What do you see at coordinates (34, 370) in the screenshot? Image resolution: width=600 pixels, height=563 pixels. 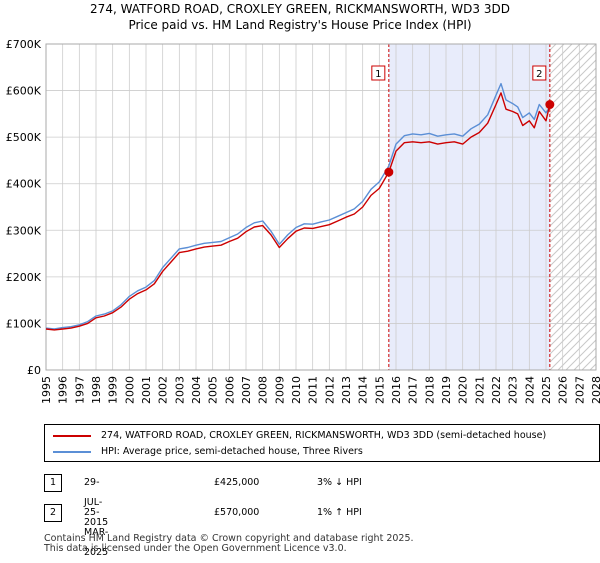 I see `y-tick-label: £0` at bounding box center [34, 370].